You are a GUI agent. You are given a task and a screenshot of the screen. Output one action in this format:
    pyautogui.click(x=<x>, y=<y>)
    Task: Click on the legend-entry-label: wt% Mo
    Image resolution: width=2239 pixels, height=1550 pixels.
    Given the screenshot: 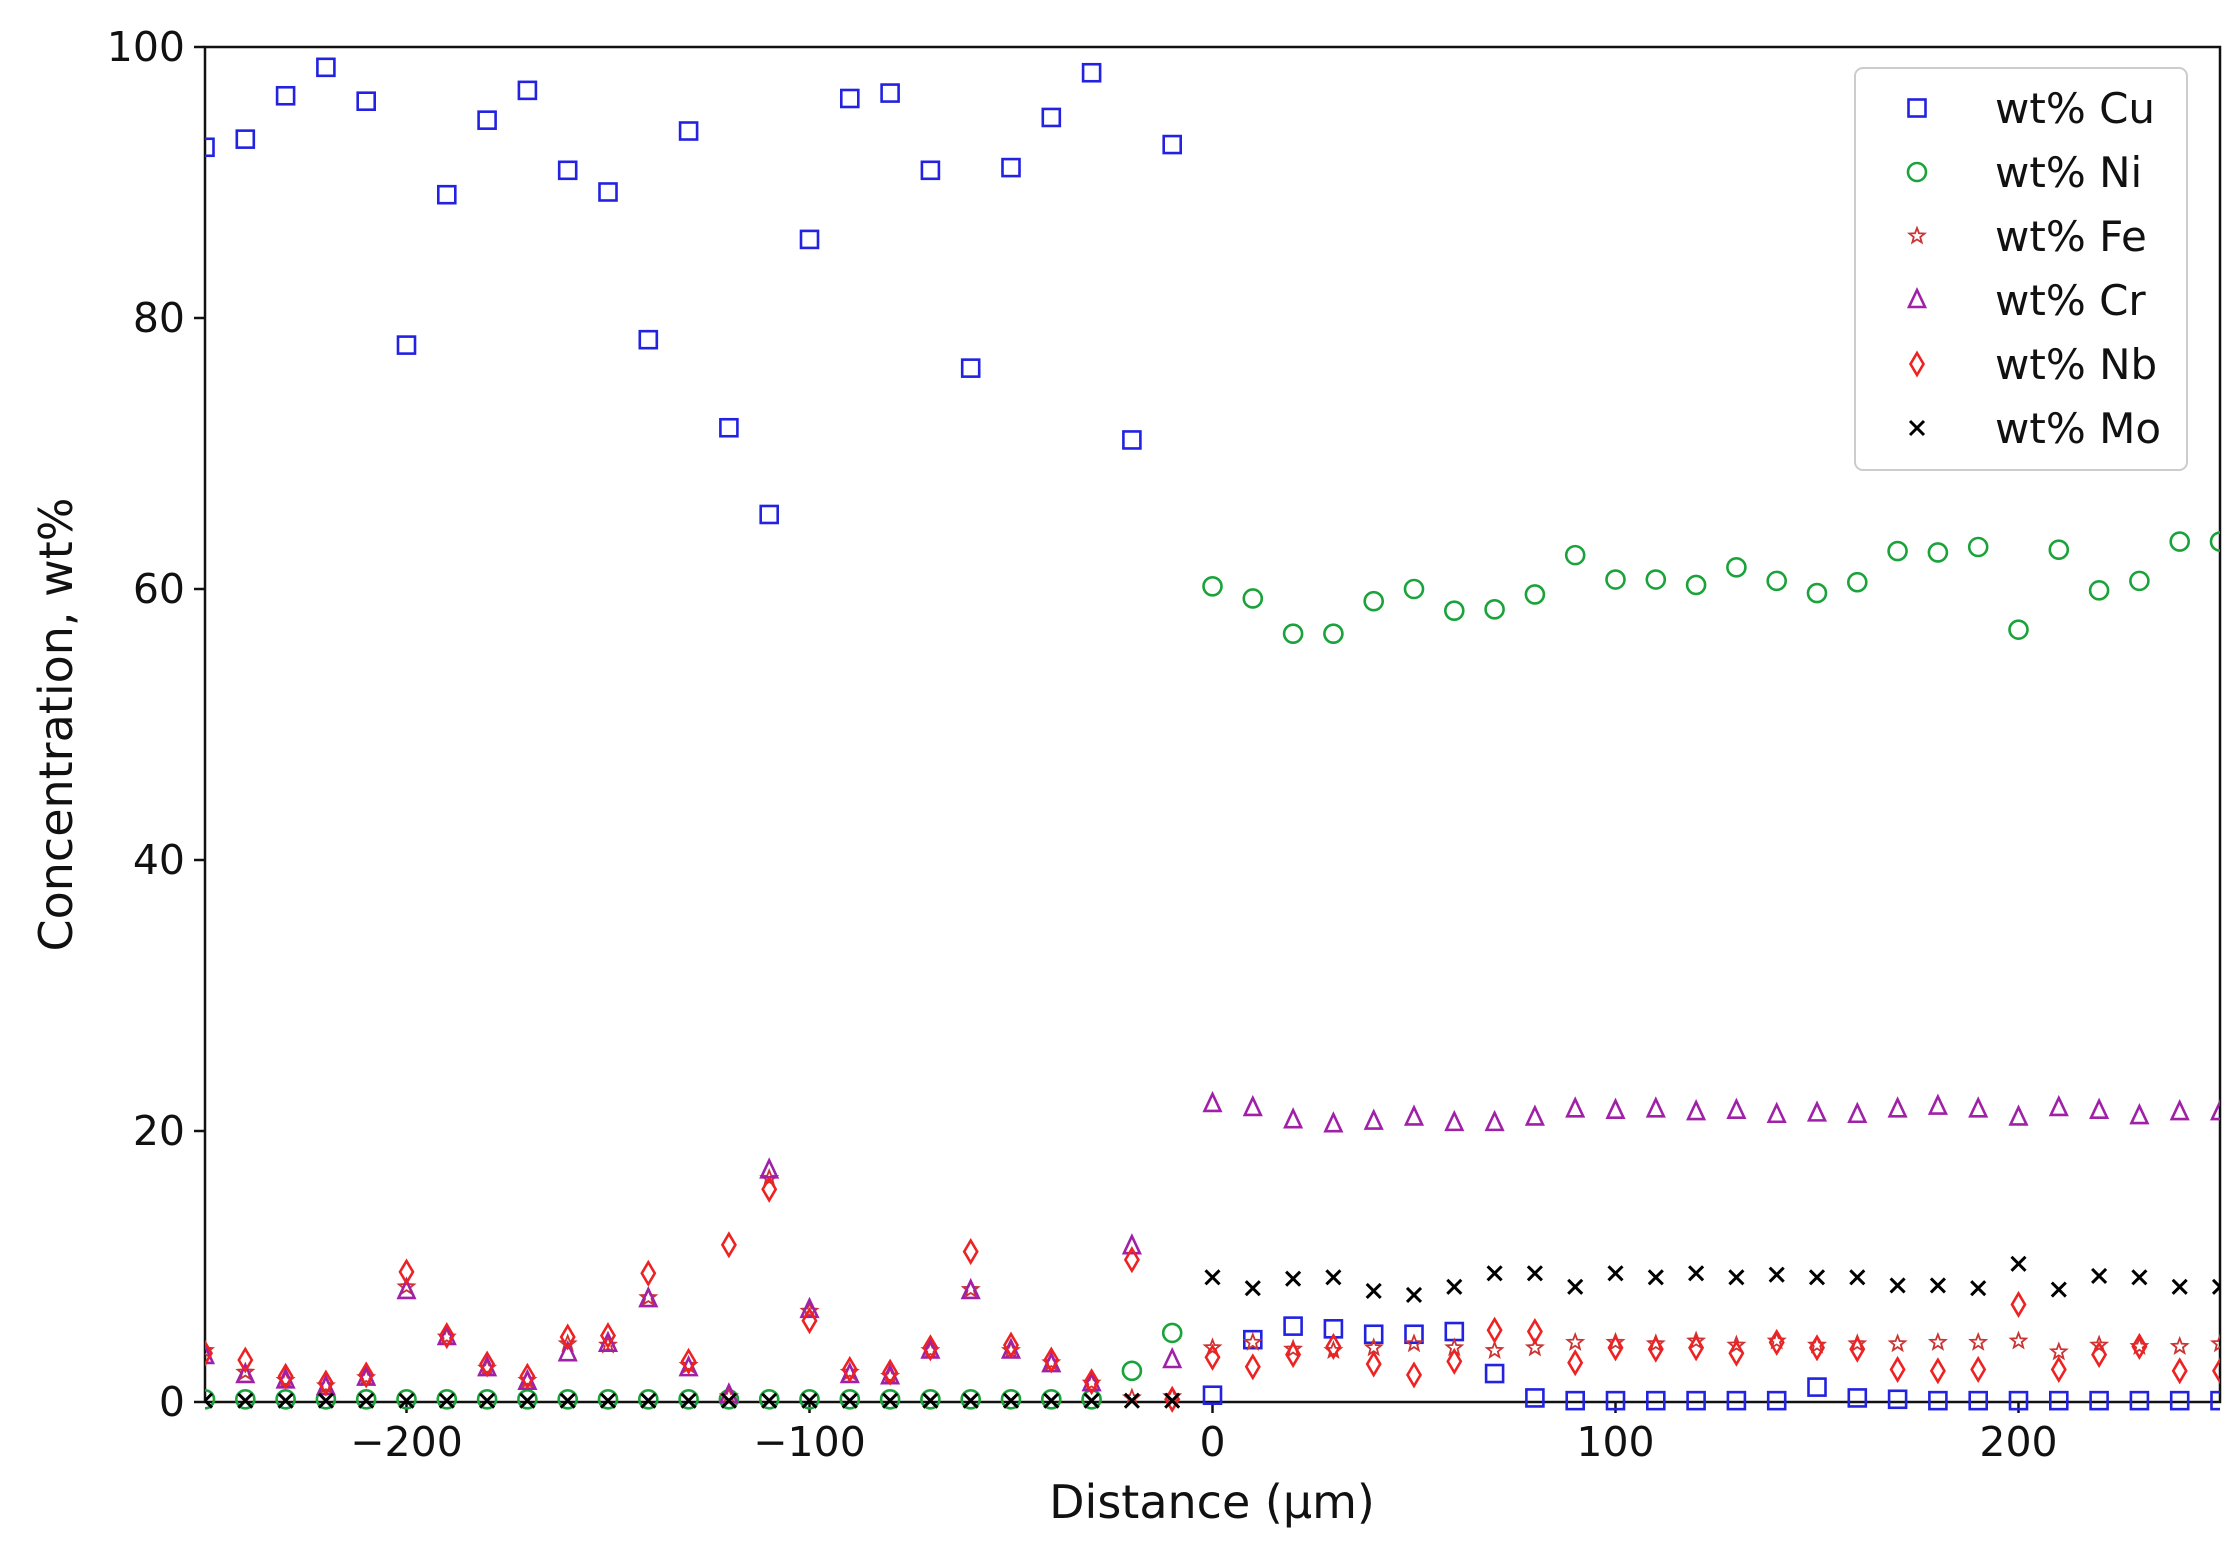 What is the action you would take?
    pyautogui.click(x=2078, y=428)
    